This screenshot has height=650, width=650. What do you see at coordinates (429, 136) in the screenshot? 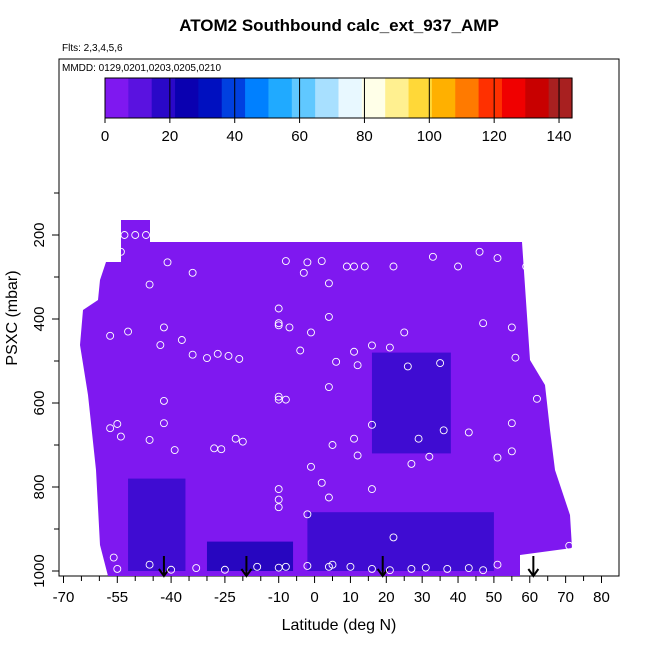
I see `colorbar-tick-label: 100` at bounding box center [429, 136].